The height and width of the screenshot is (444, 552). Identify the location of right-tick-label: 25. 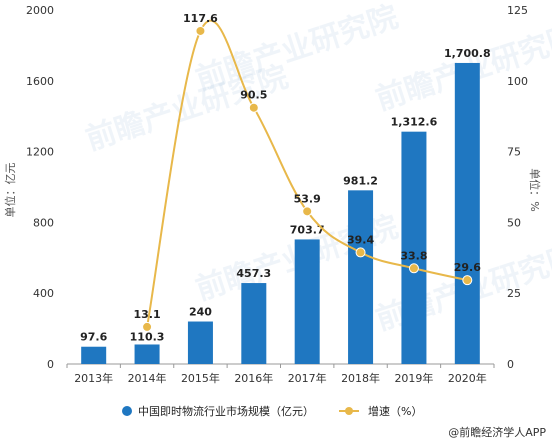
(514, 293).